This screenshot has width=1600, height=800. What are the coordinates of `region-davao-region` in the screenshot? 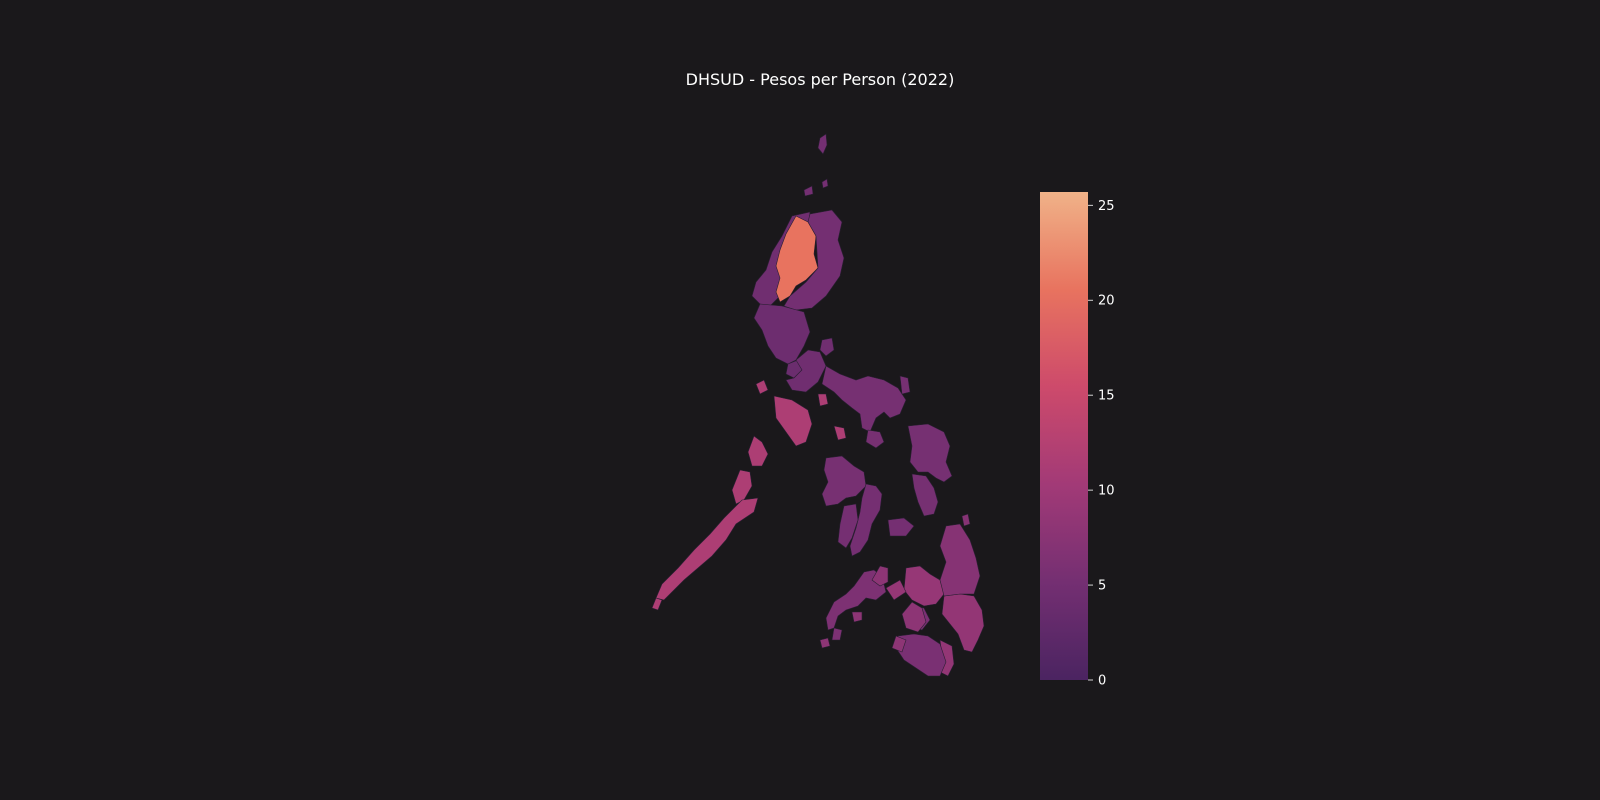 It's located at (962, 635).